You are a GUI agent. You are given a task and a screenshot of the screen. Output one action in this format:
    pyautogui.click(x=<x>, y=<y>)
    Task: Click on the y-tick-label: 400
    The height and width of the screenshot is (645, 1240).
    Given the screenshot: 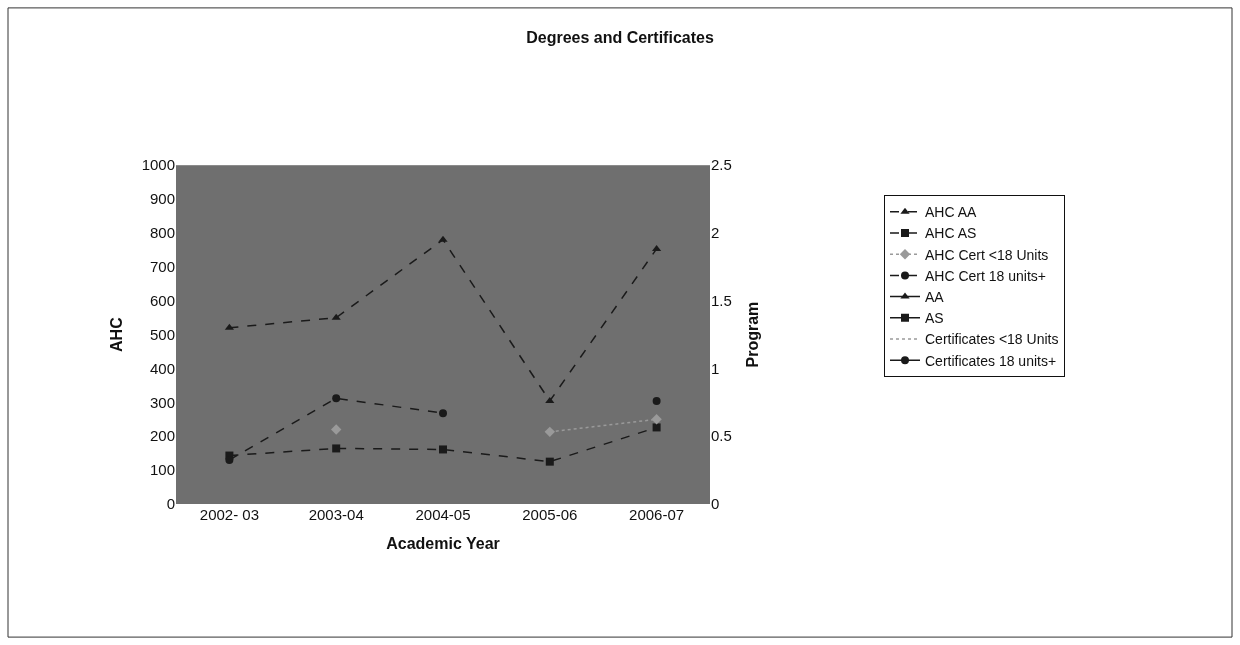 What is the action you would take?
    pyautogui.click(x=162, y=368)
    